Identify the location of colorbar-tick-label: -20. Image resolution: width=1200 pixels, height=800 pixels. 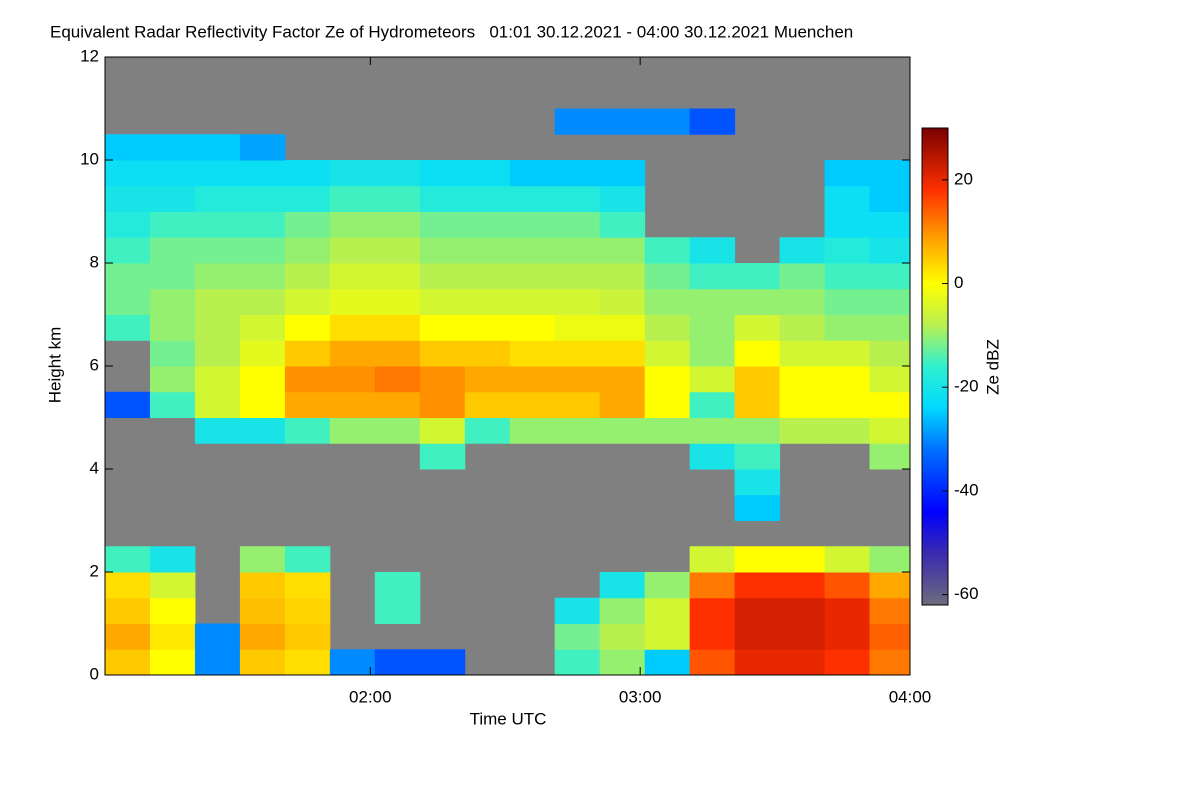
(966, 386).